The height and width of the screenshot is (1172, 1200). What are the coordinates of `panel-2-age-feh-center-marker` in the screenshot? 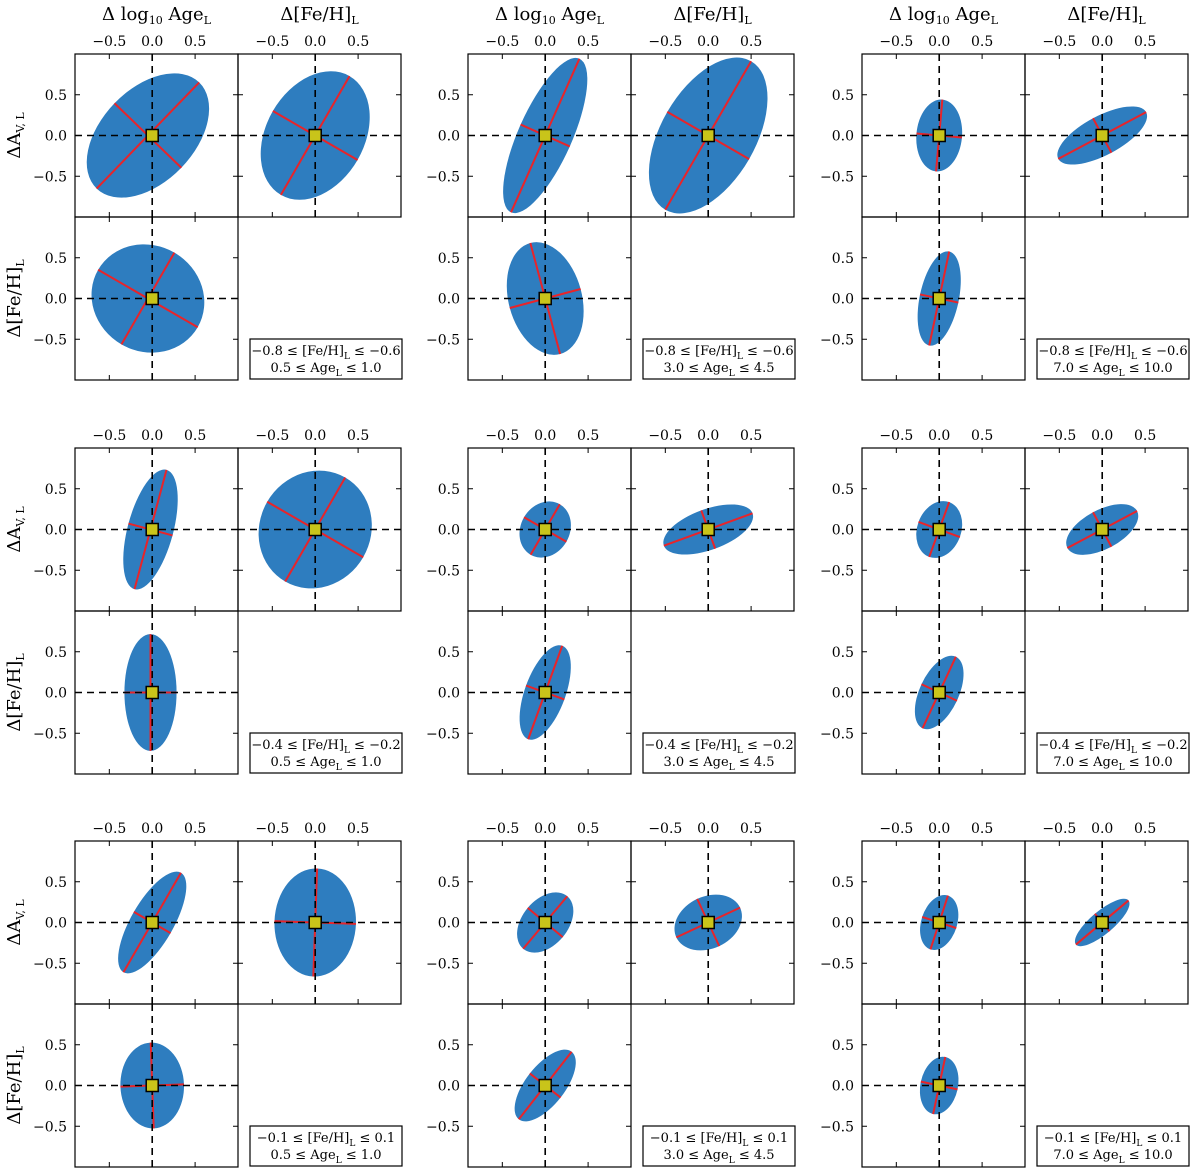 It's located at (545, 298).